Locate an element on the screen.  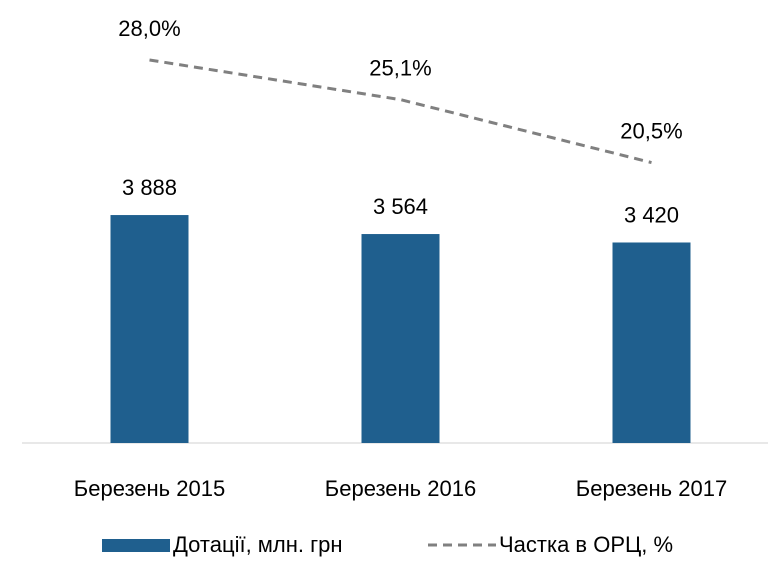
line is located at coordinates (400, 111).